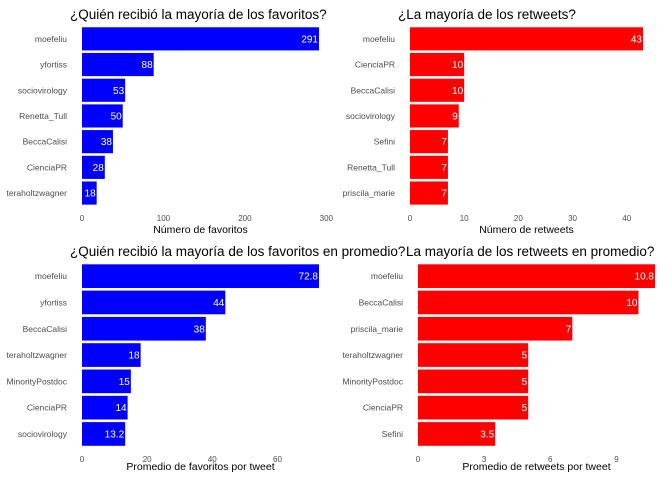  Describe the element at coordinates (117, 116) in the screenshot. I see `value-label: 50` at that location.